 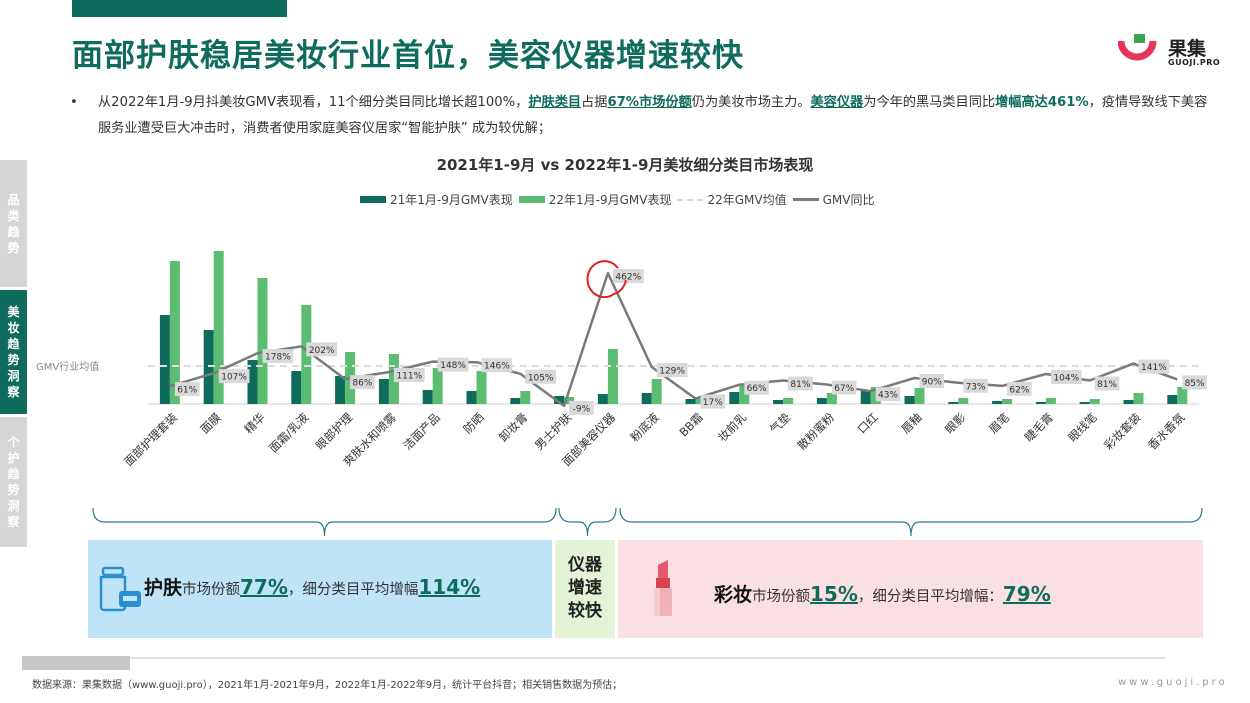 What do you see at coordinates (1137, 47) in the screenshot?
I see `guoji-logo` at bounding box center [1137, 47].